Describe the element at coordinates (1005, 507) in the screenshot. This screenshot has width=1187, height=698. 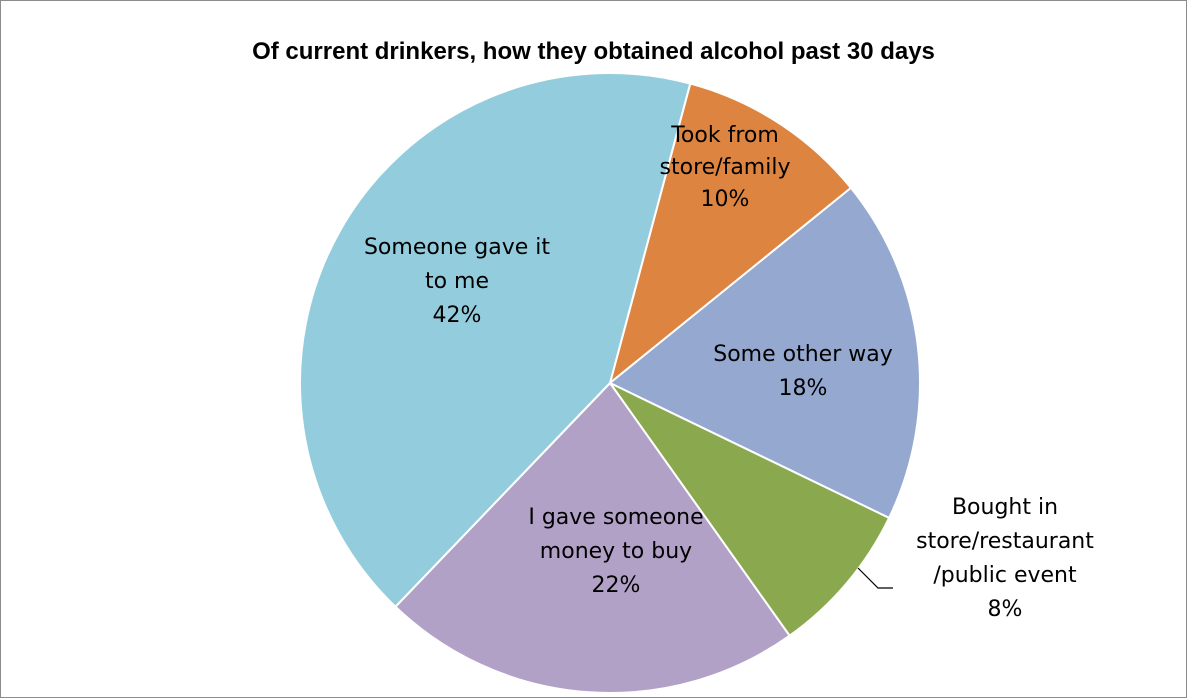
I see `slice-category-label: Bought in` at that location.